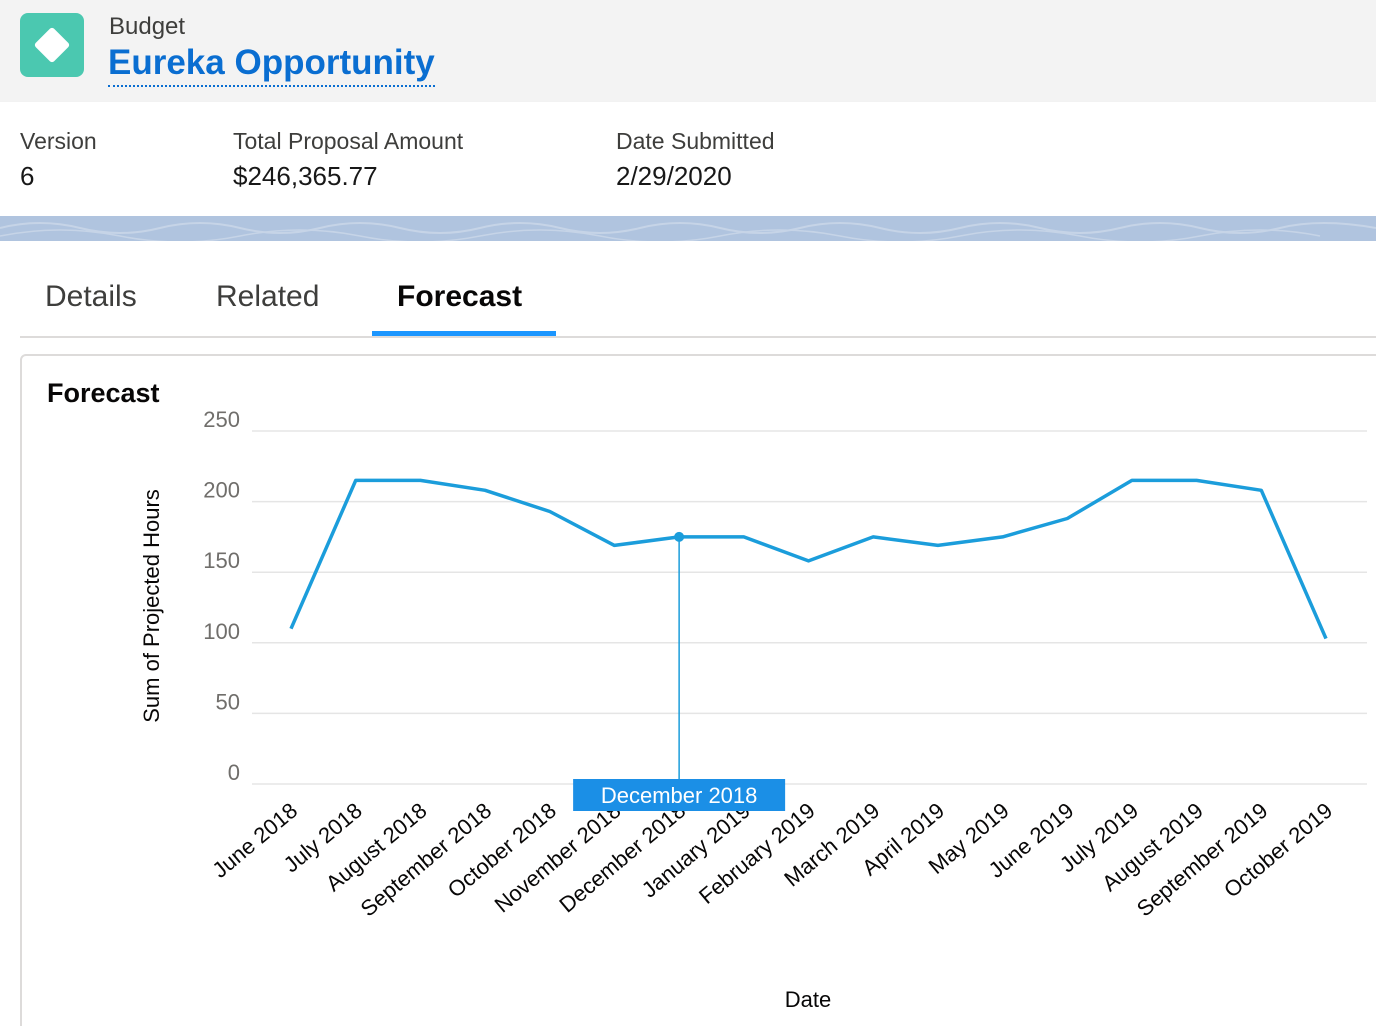  I want to click on highlighted-point, so click(679, 536).